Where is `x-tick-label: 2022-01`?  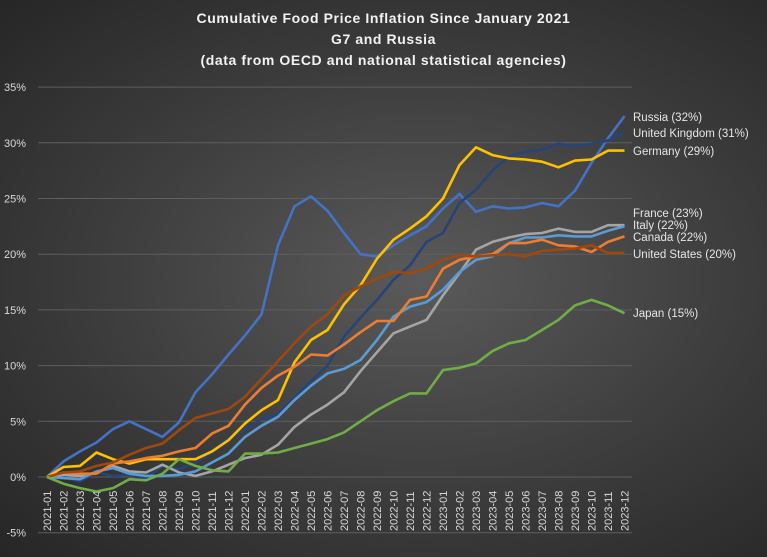 x-tick-label: 2022-01 is located at coordinates (246, 511).